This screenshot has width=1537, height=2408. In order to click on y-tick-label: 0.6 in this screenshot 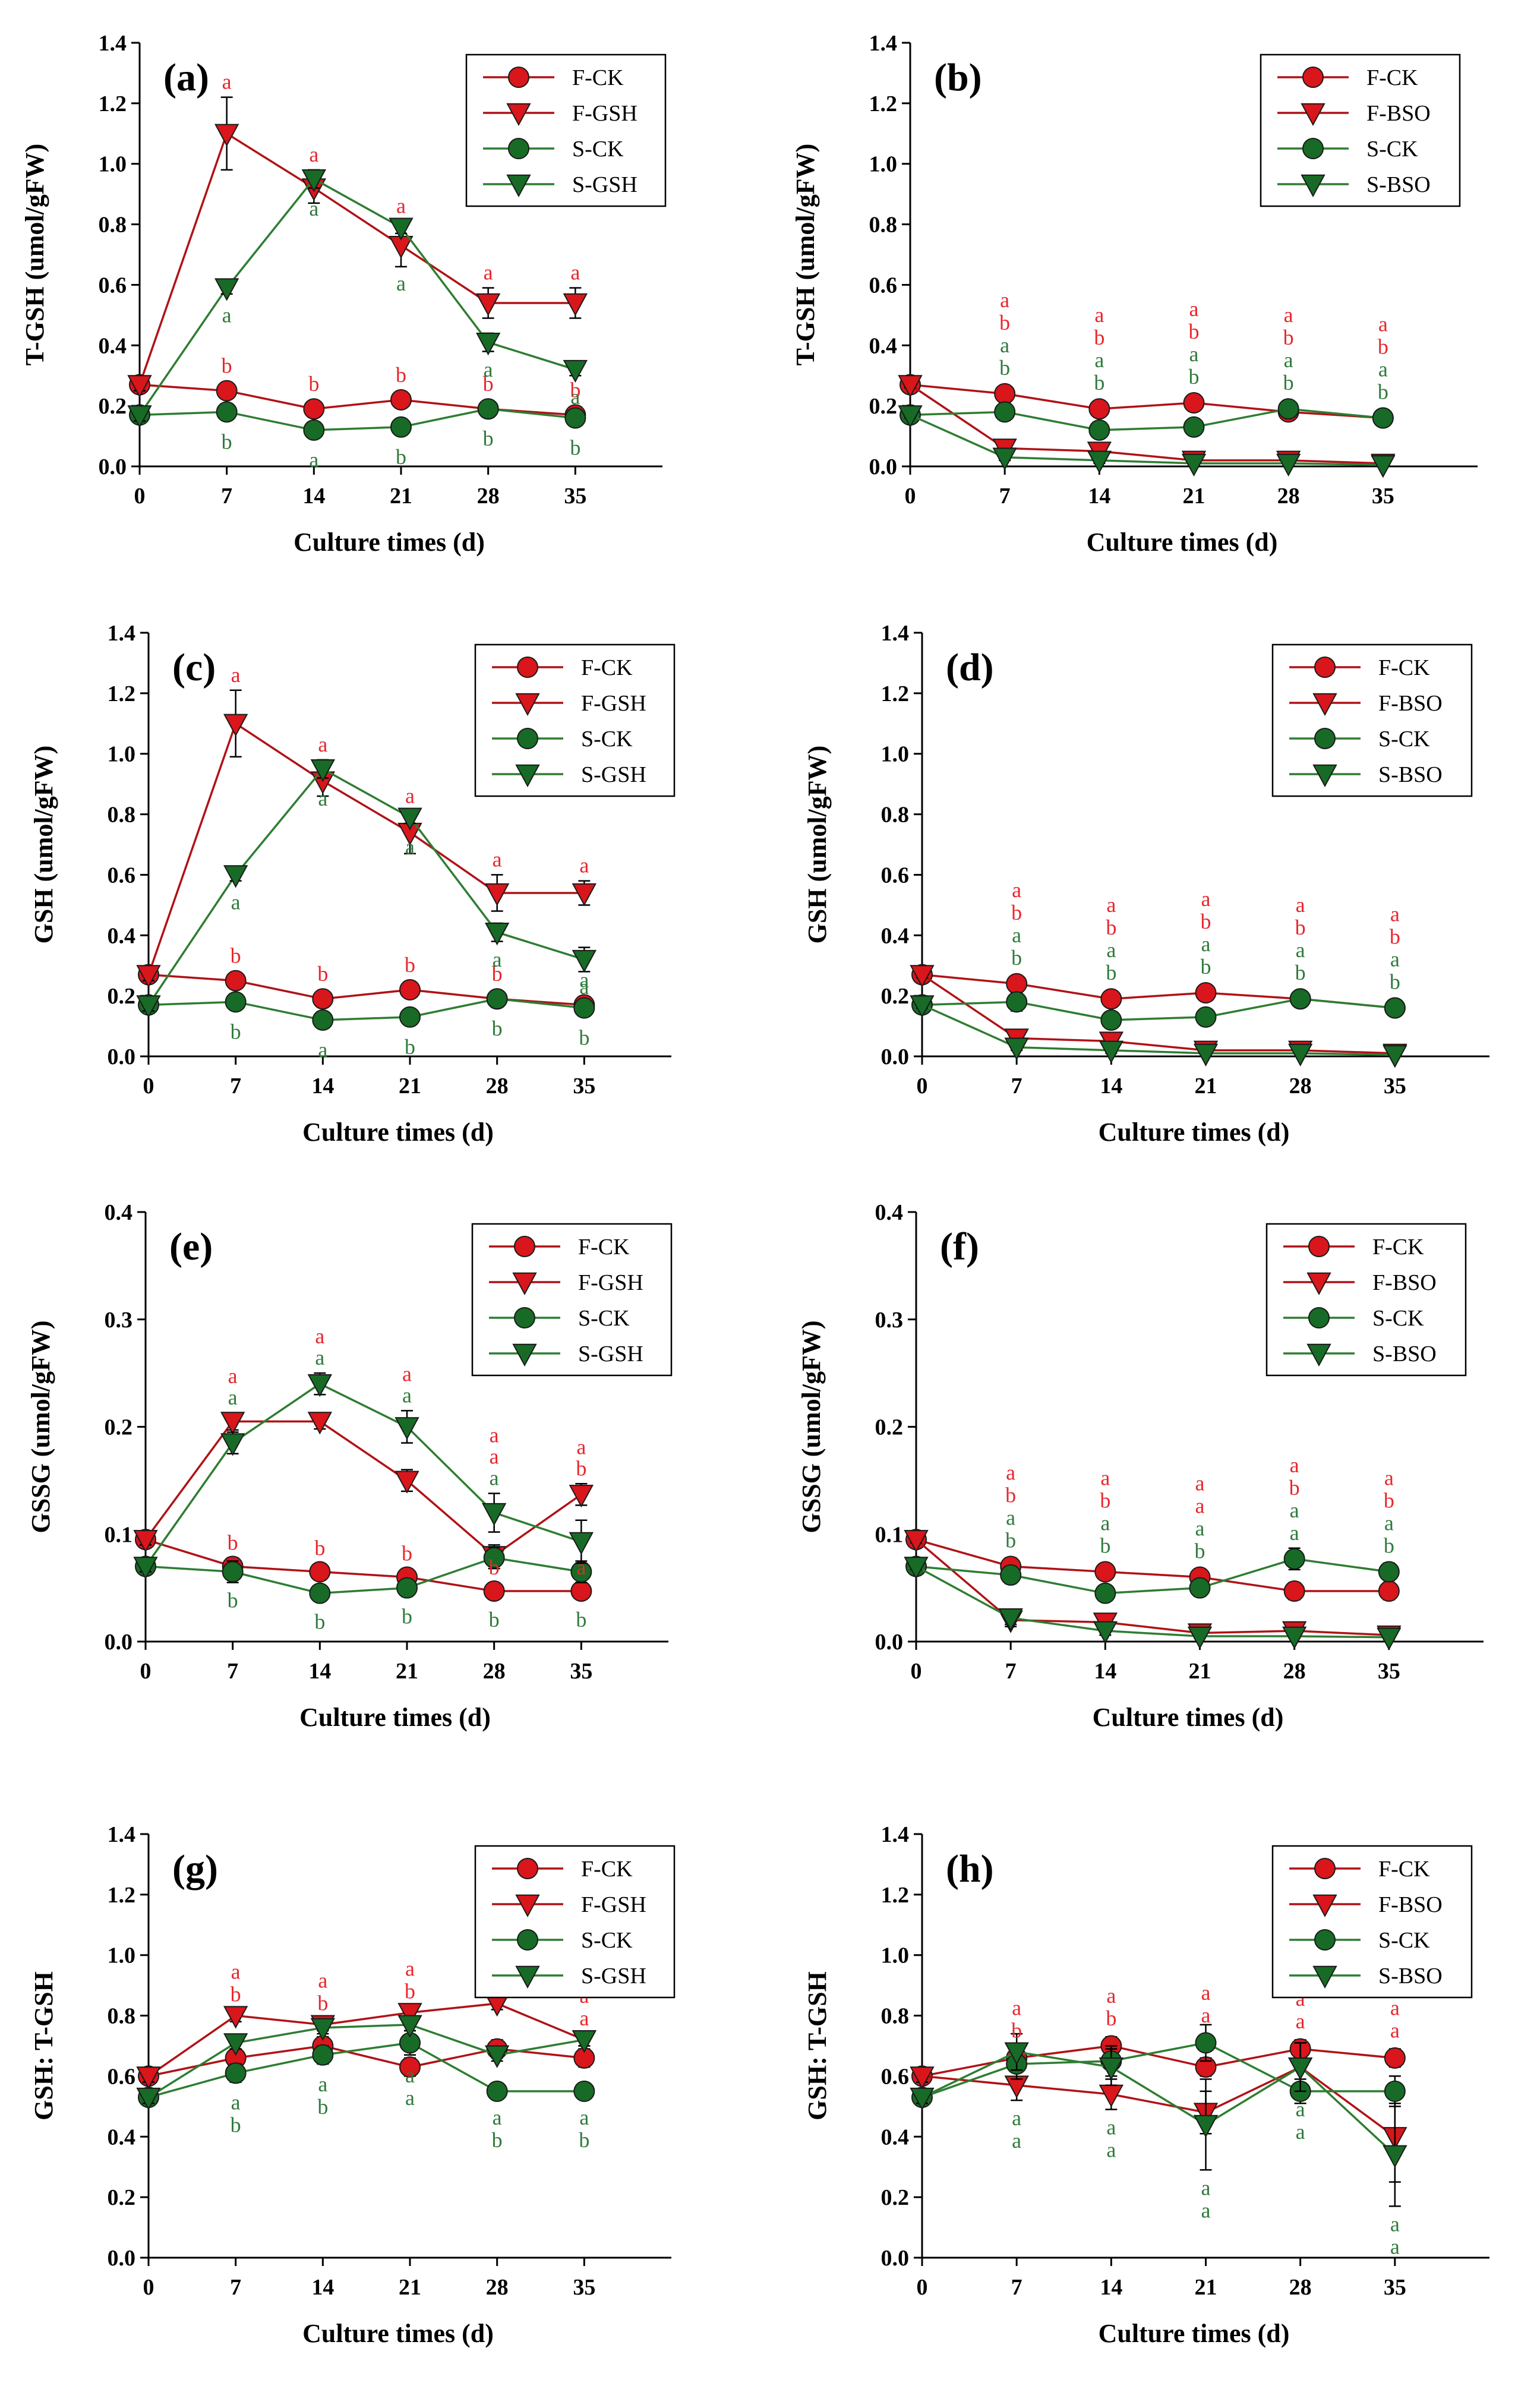, I will do `click(122, 876)`.